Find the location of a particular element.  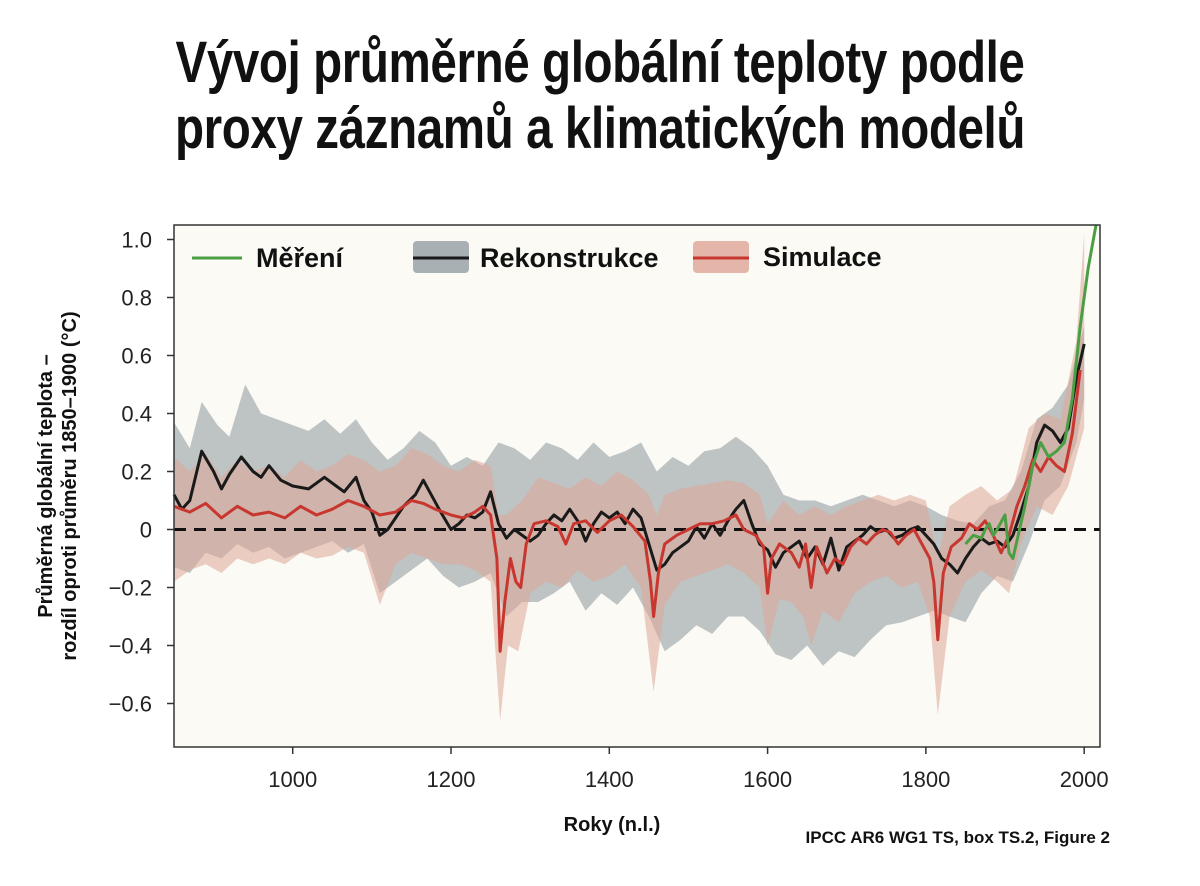

y-tick-label: 0.8 is located at coordinates (136, 298).